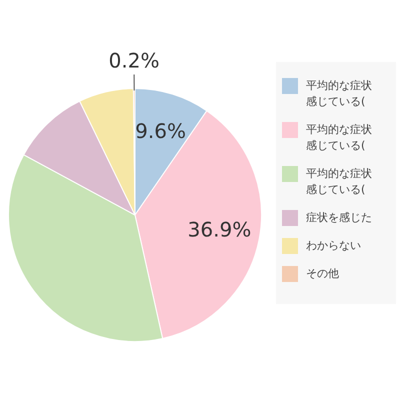 The image size is (400, 400). Describe the element at coordinates (160, 131) in the screenshot. I see `data-label: 9.6%` at that location.